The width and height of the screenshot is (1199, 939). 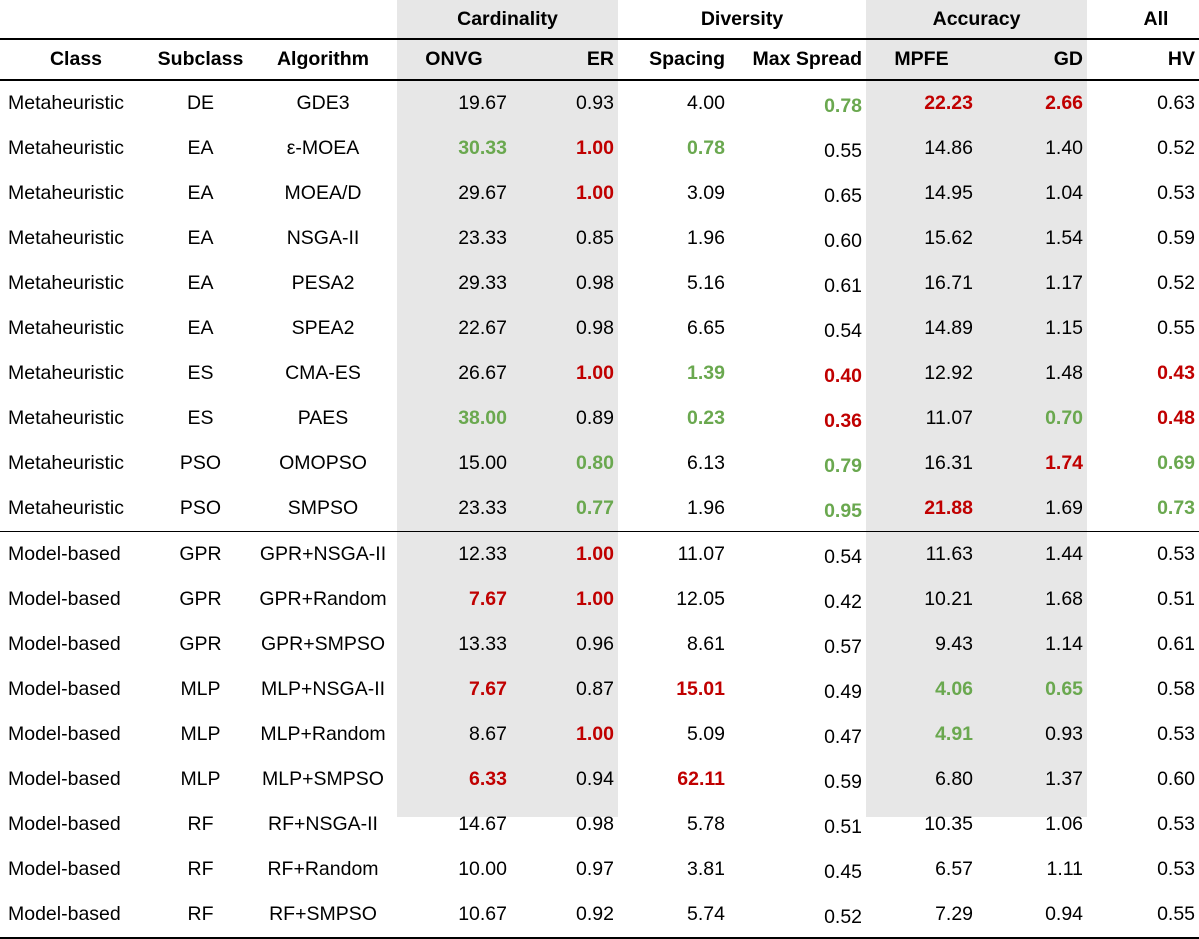 I want to click on cell-gd: 0.93, so click(x=1064, y=734).